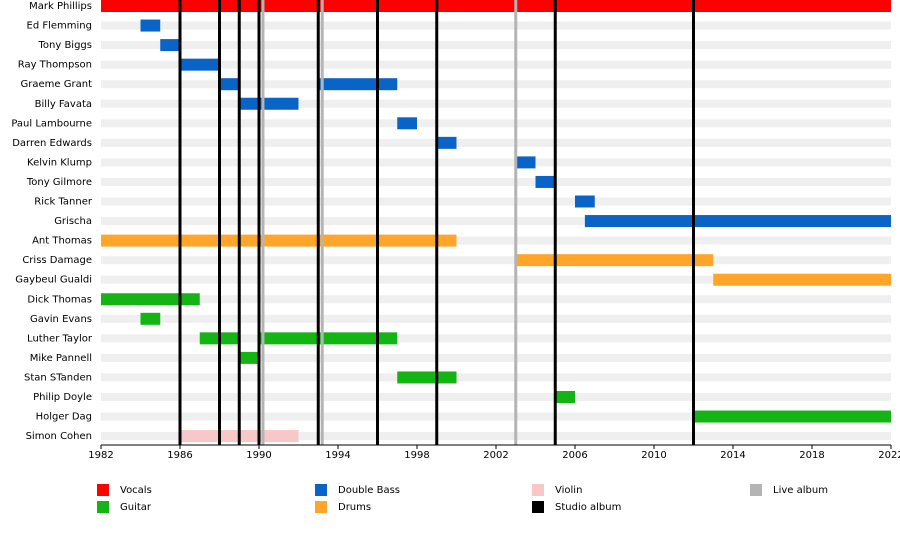 The height and width of the screenshot is (534, 900). What do you see at coordinates (59, 26) in the screenshot?
I see `member-label: Ed Flemming` at bounding box center [59, 26].